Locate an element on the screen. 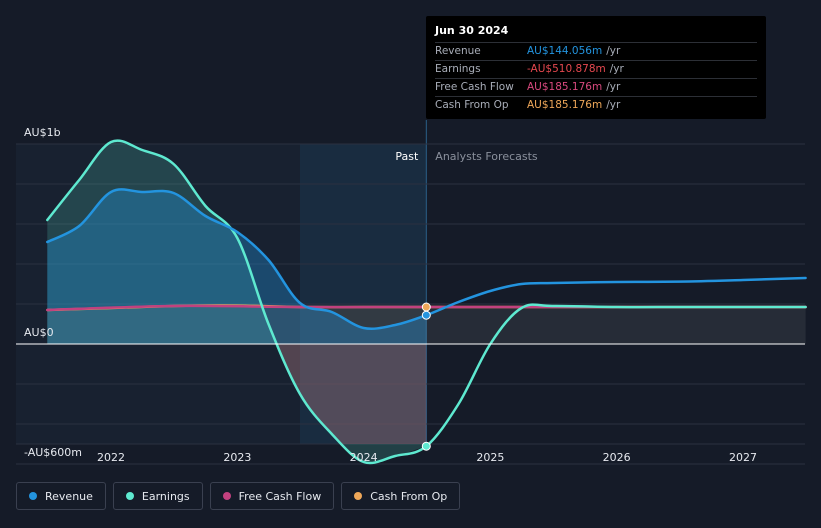  tooltip-row: Free Cash Flow AU$185.176m/yr is located at coordinates (596, 88).